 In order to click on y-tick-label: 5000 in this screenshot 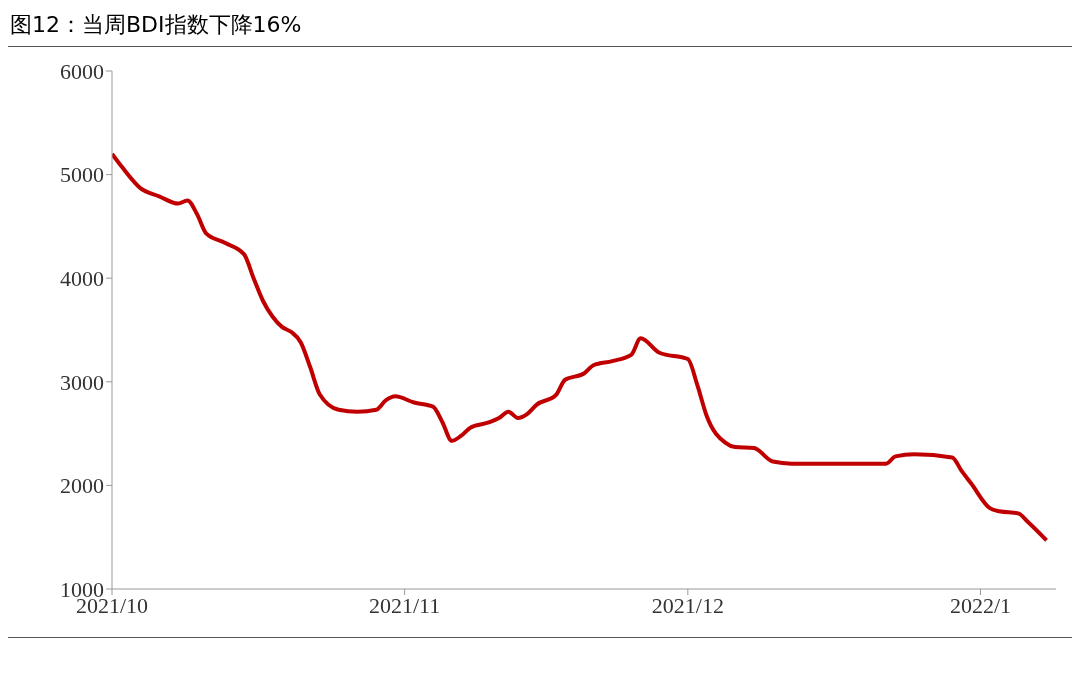, I will do `click(82, 175)`.